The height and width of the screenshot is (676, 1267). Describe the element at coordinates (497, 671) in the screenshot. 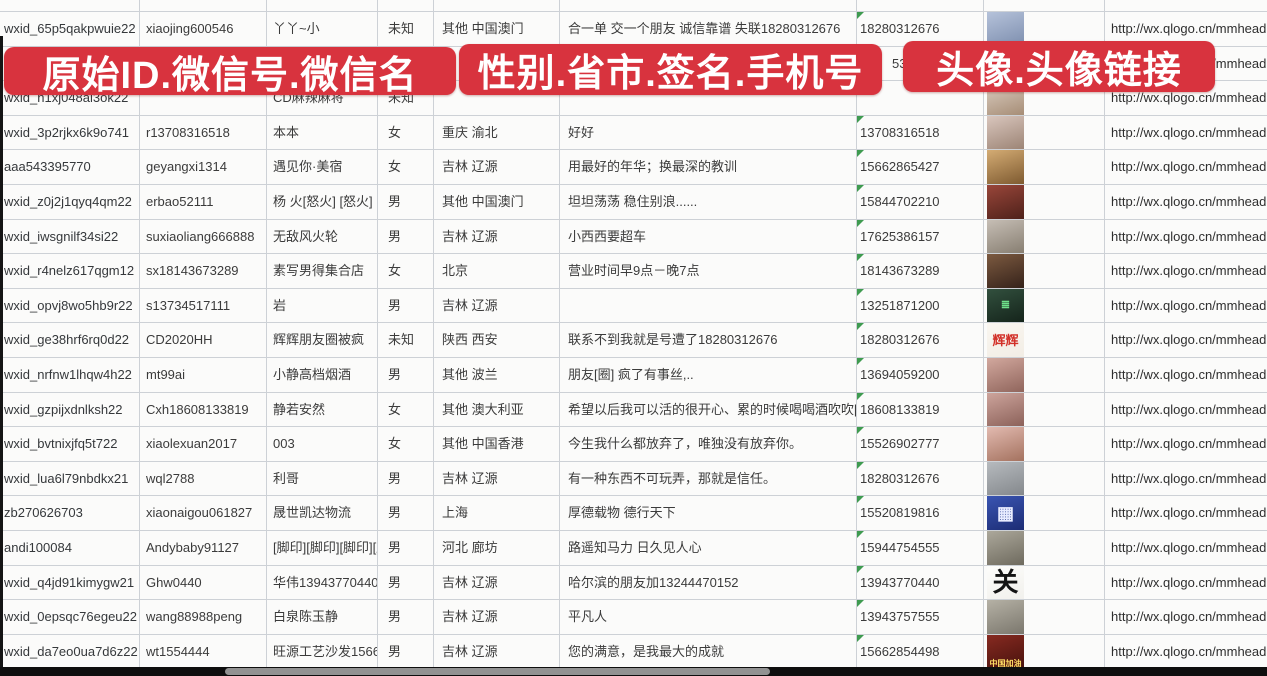

I see `scrollbar-thumb` at that location.